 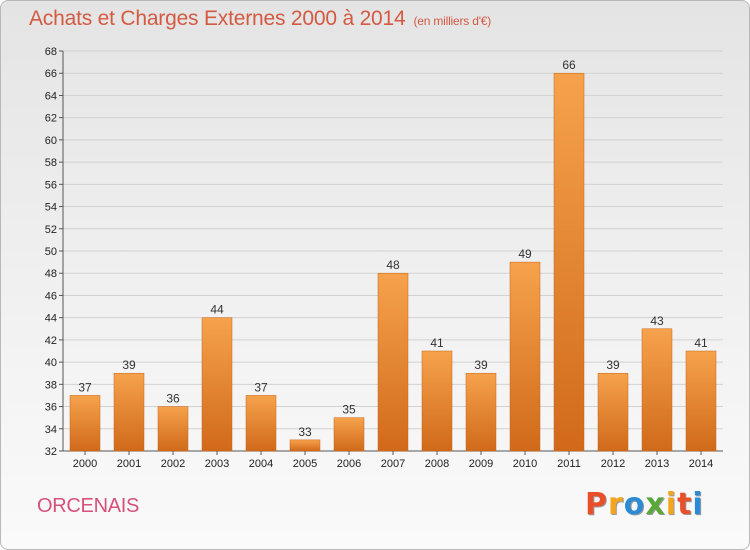 I want to click on value-label: 36, so click(x=173, y=399).